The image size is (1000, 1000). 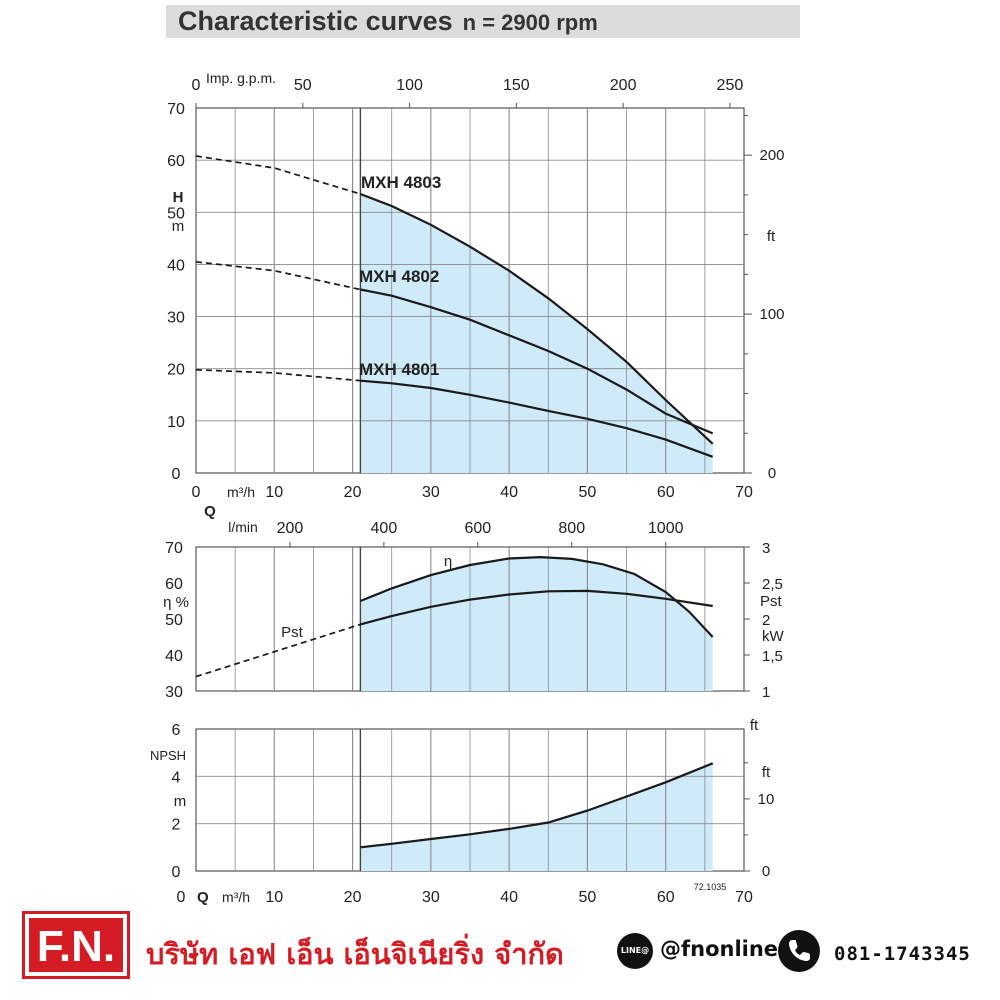 I want to click on eff-kw-tick-label: 3, so click(x=766, y=548).